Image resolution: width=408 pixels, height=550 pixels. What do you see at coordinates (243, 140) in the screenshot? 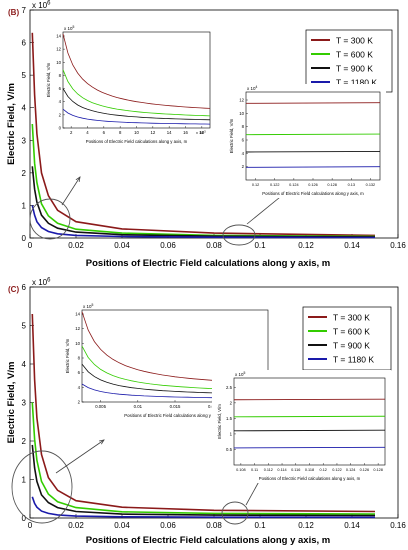
I see `inset-right-y-tick-label: 6` at bounding box center [243, 140].